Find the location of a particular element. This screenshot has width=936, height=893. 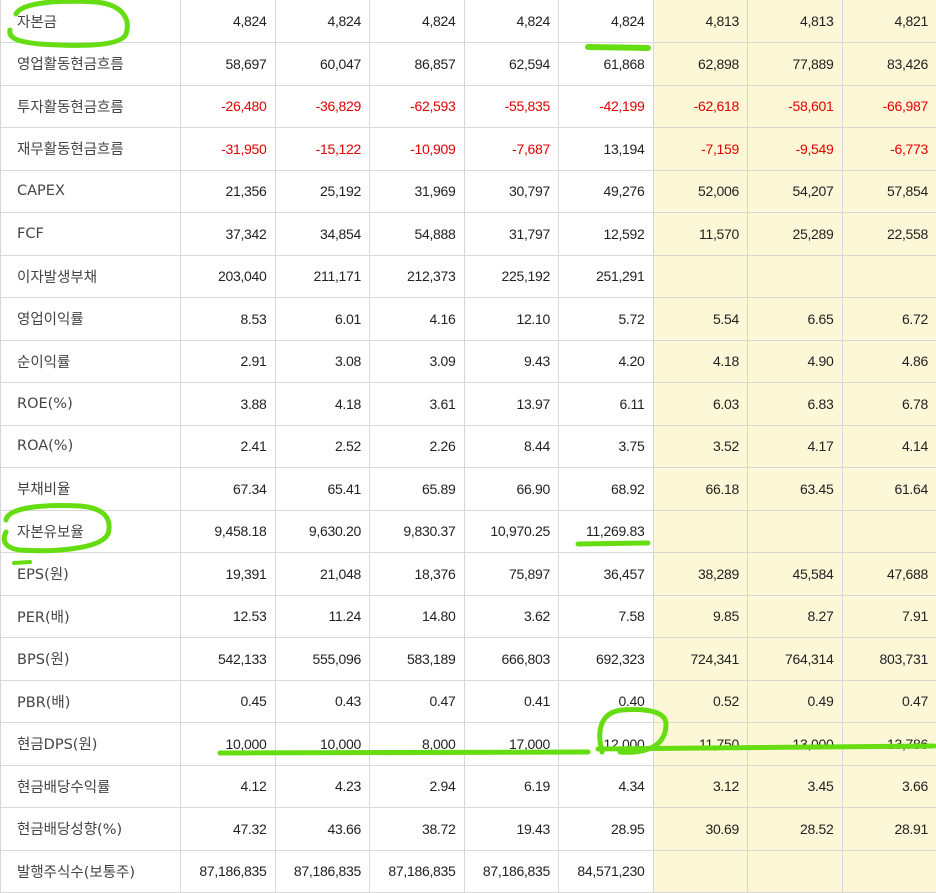

table-cell: 764,314 is located at coordinates (795, 659).